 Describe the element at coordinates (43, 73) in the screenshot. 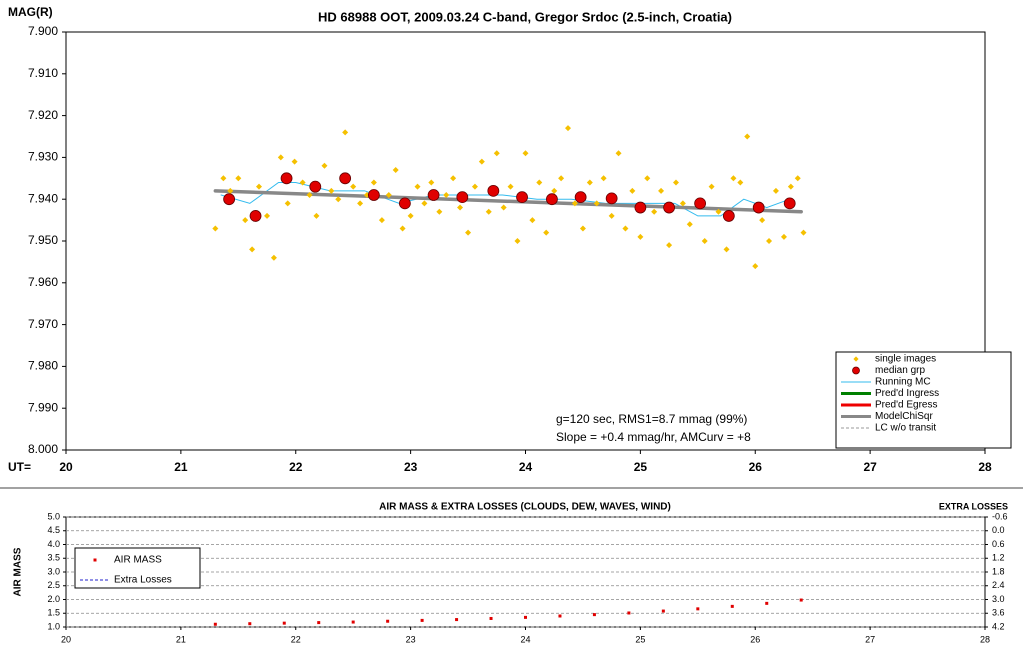

I see `y-tick-label: 7.910` at that location.